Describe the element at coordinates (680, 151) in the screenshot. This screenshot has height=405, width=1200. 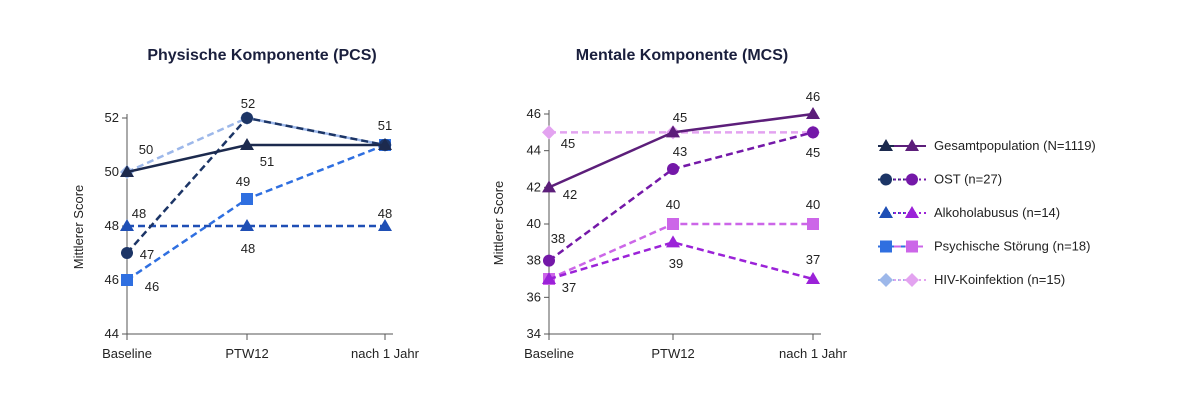
I see `mcs-data-label: 43` at that location.